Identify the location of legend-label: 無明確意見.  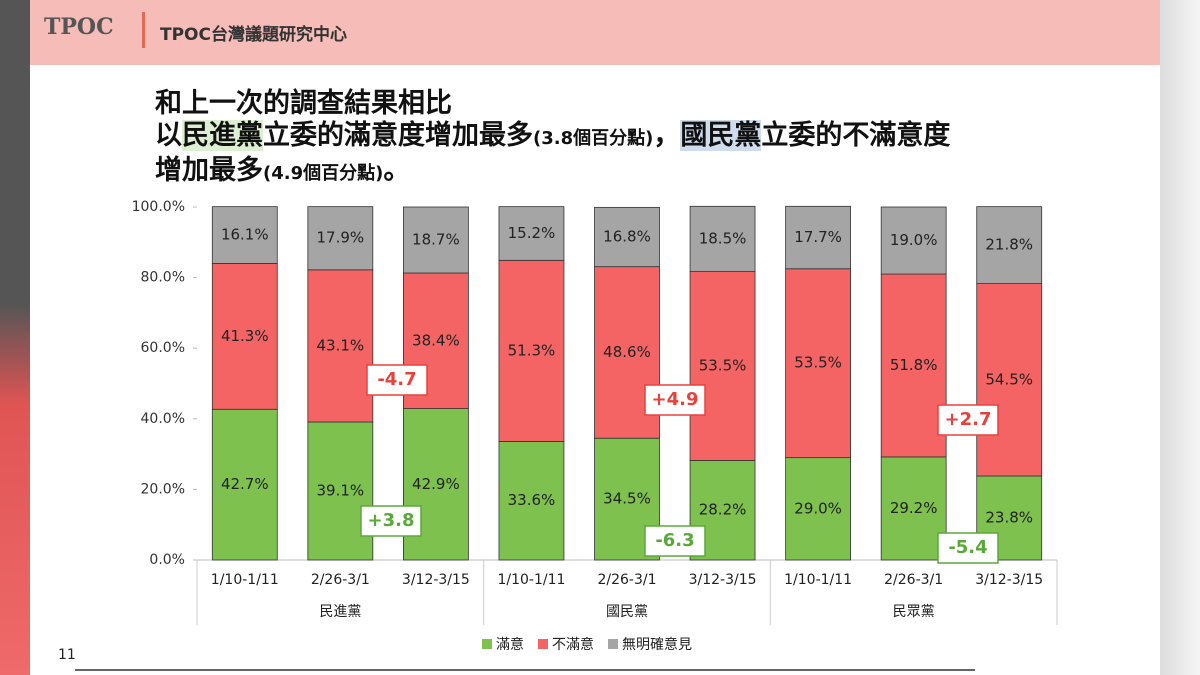
(657, 644).